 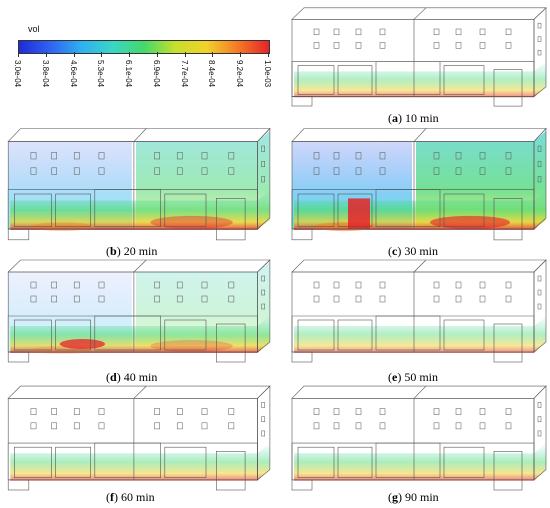 What do you see at coordinates (420, 118) in the screenshot?
I see `caption-label: 10 min` at bounding box center [420, 118].